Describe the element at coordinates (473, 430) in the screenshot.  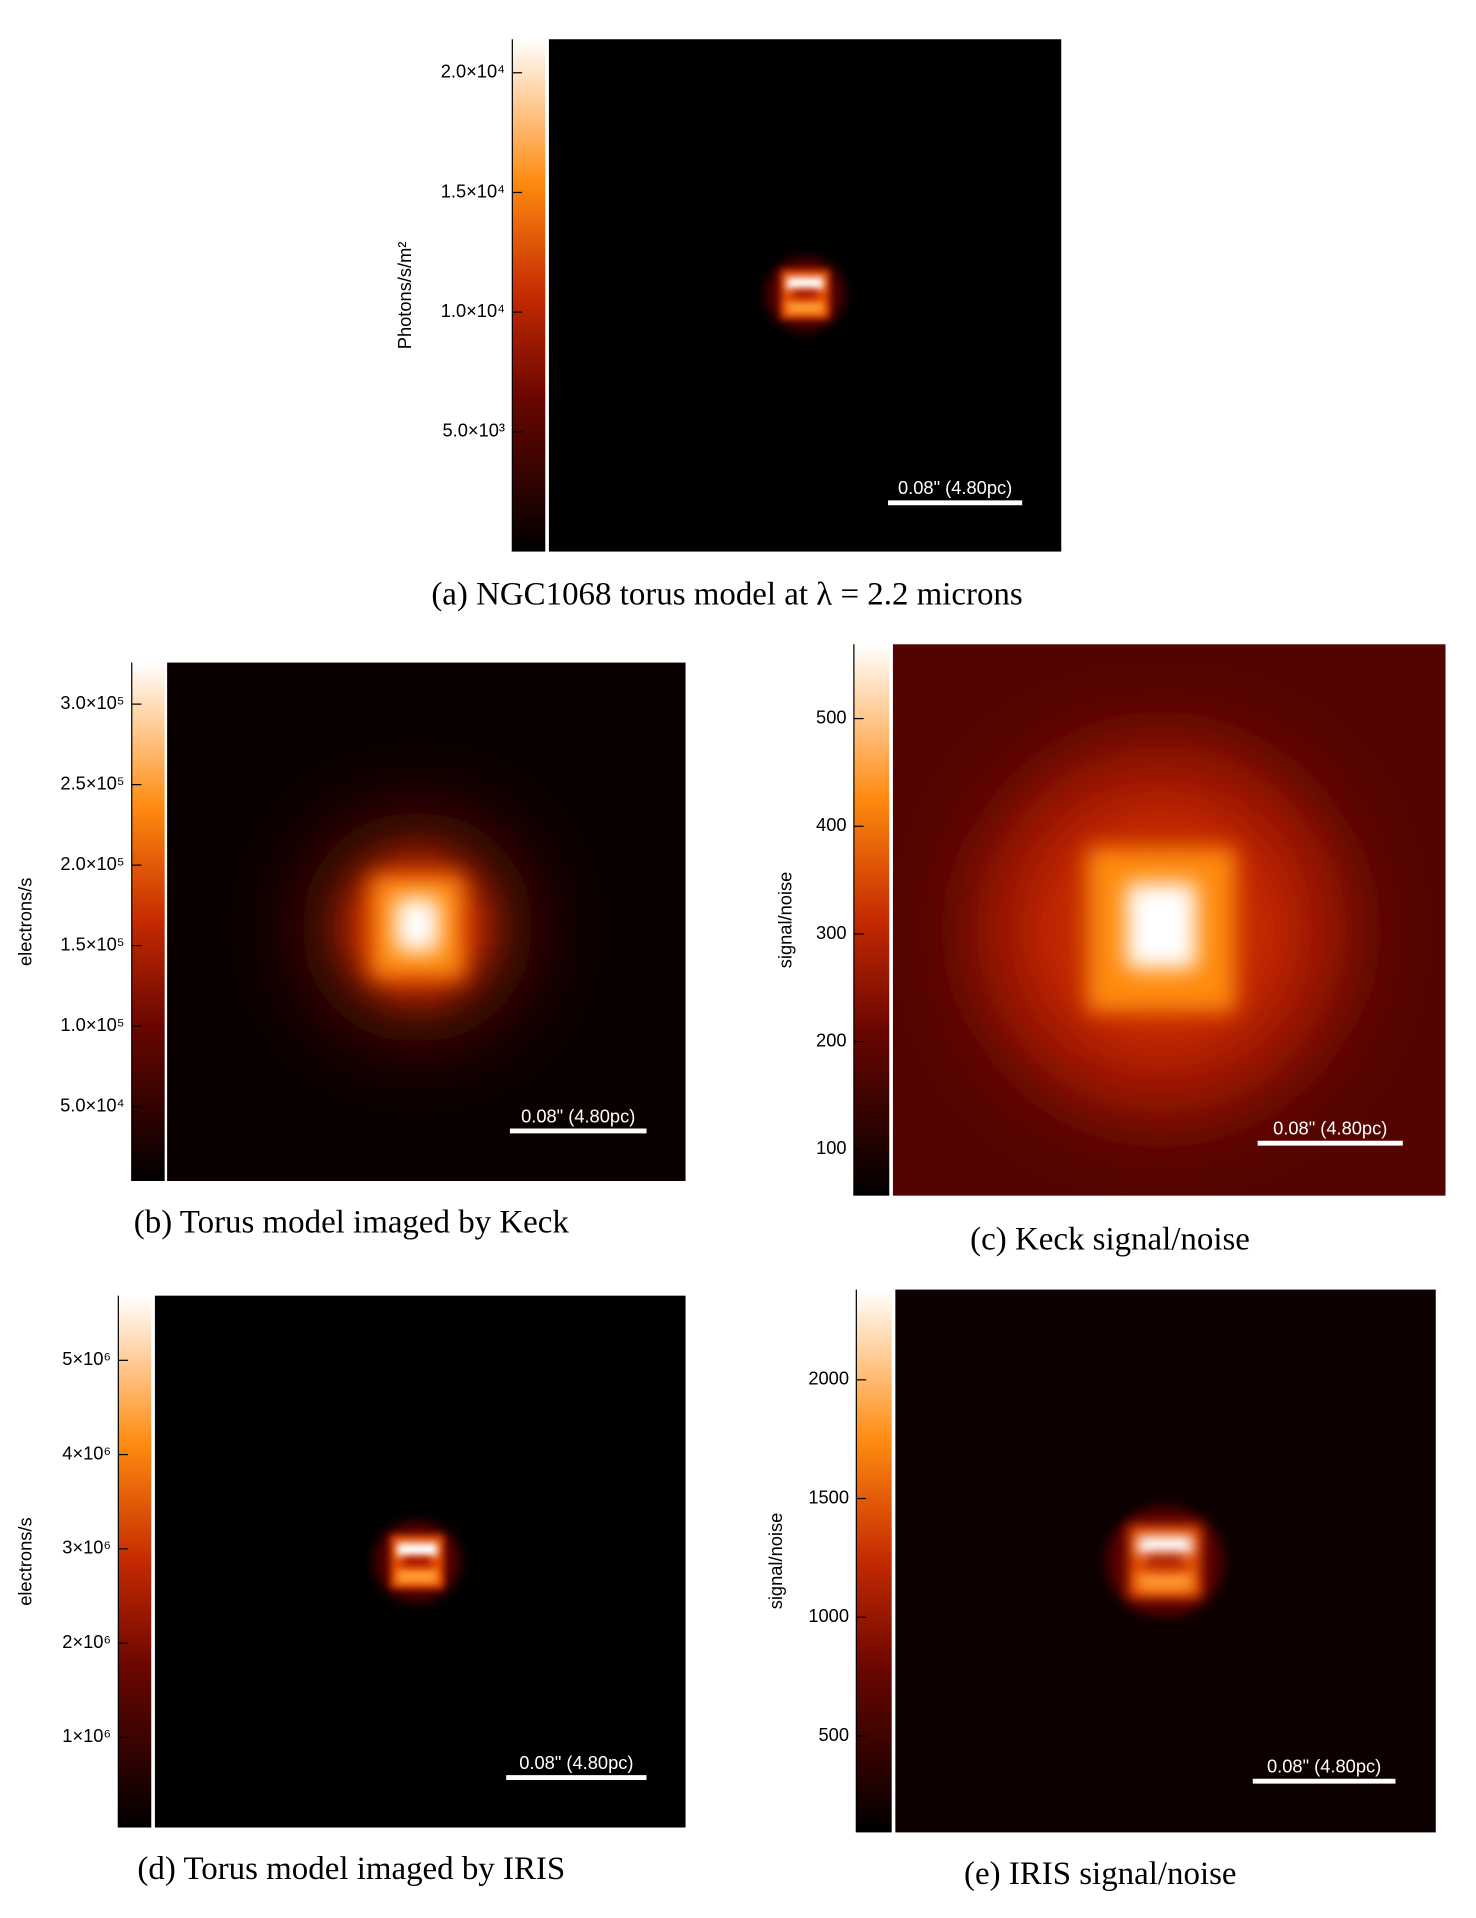
I see `colorbar-tick-label: 5.0×10³` at that location.